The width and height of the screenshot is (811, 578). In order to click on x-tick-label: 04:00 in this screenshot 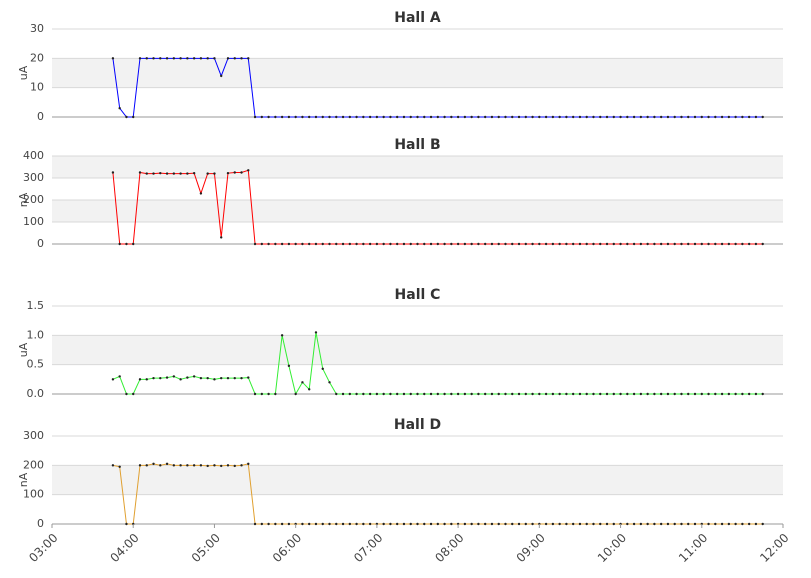, I will do `click(124, 548)`.